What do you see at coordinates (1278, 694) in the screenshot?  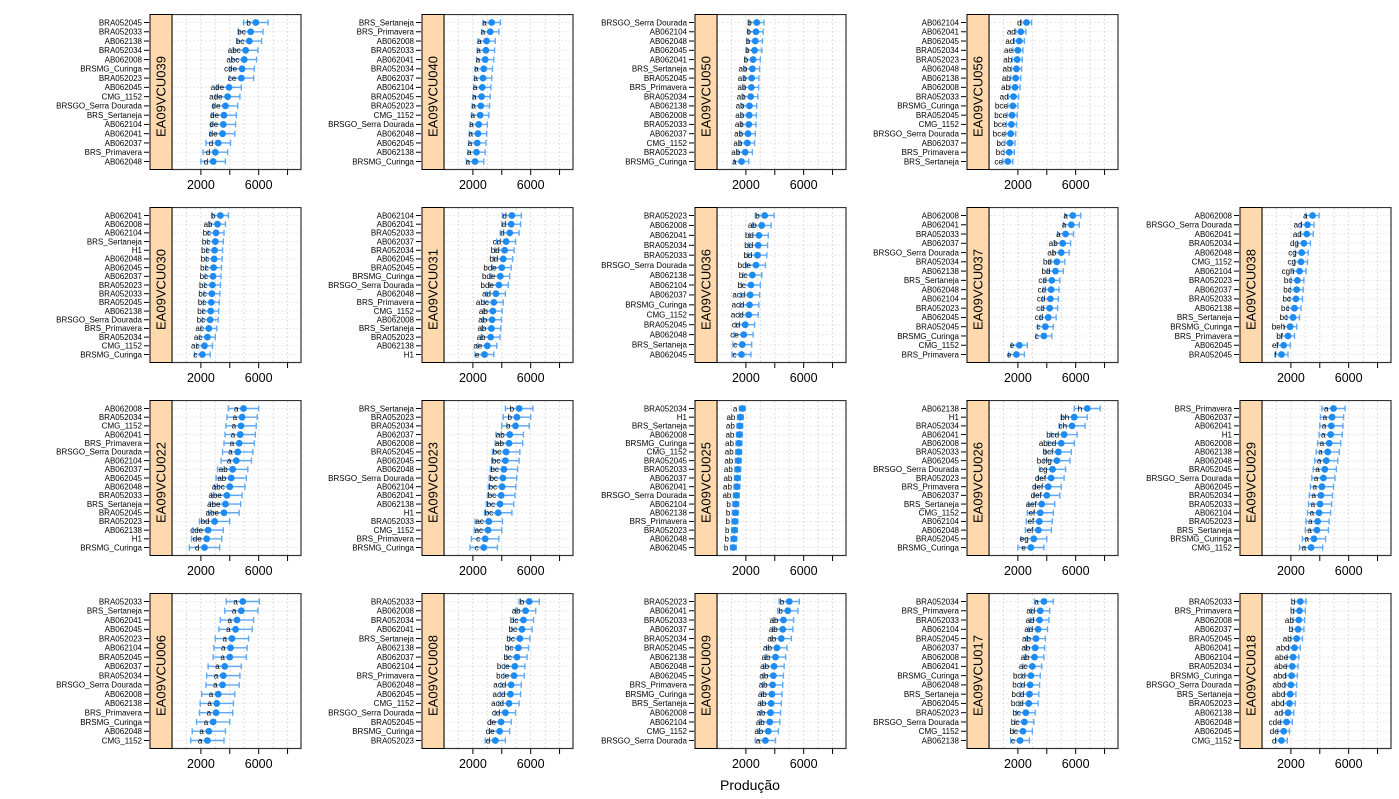 I see `significance-letter: abd` at bounding box center [1278, 694].